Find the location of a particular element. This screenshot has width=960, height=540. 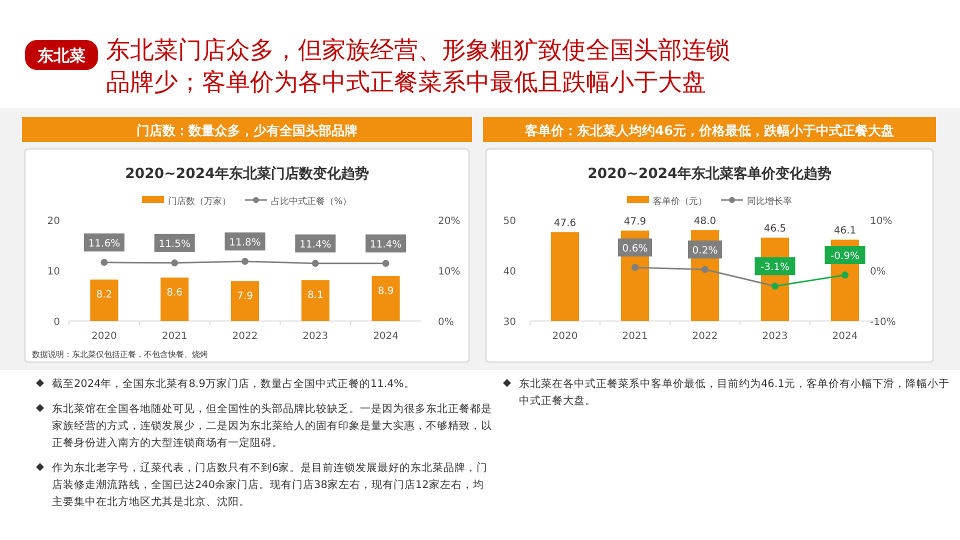

data-label: 11.8% is located at coordinates (245, 242).